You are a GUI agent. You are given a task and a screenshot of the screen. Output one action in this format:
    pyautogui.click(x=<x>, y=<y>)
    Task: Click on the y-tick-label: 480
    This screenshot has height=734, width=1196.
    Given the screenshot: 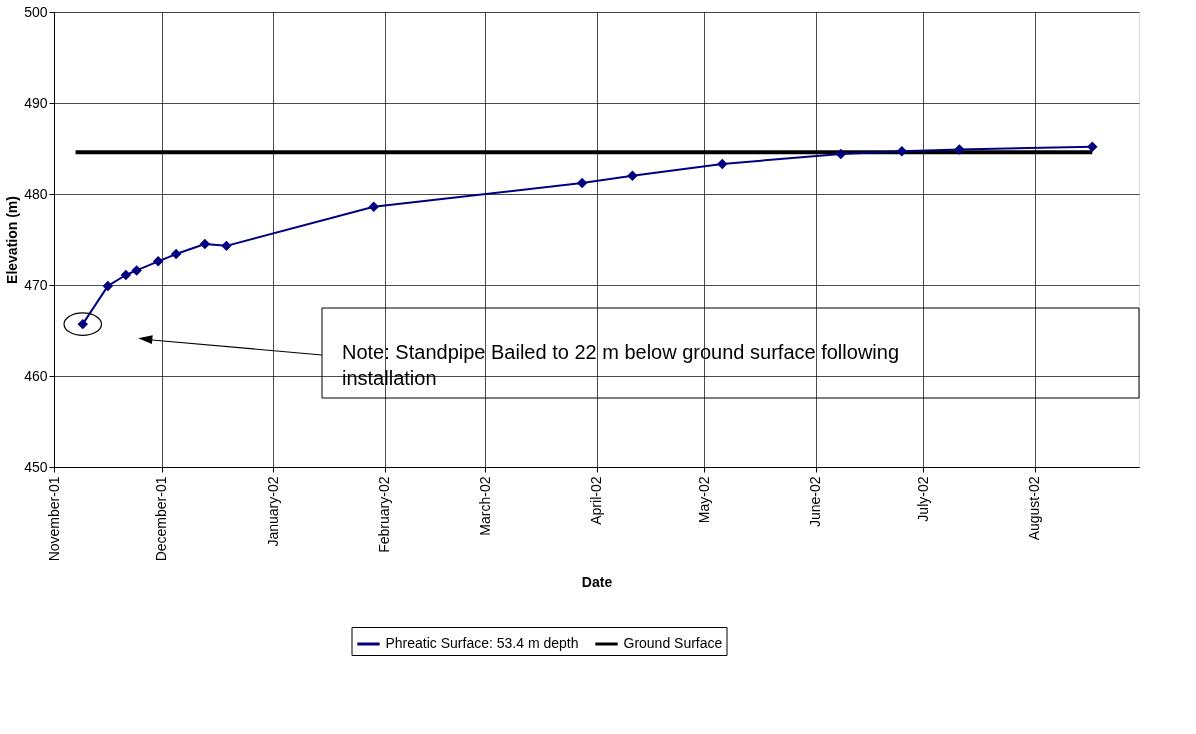 What is the action you would take?
    pyautogui.click(x=36, y=193)
    